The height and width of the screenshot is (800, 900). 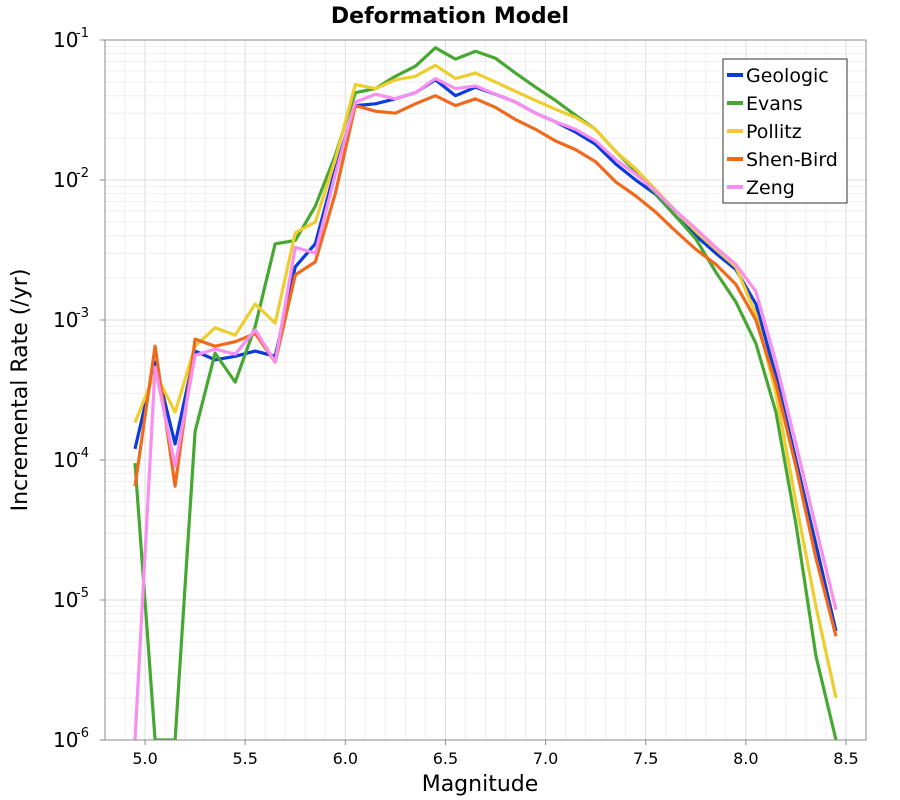 I want to click on x-tick-label: 5.5, so click(x=244, y=758).